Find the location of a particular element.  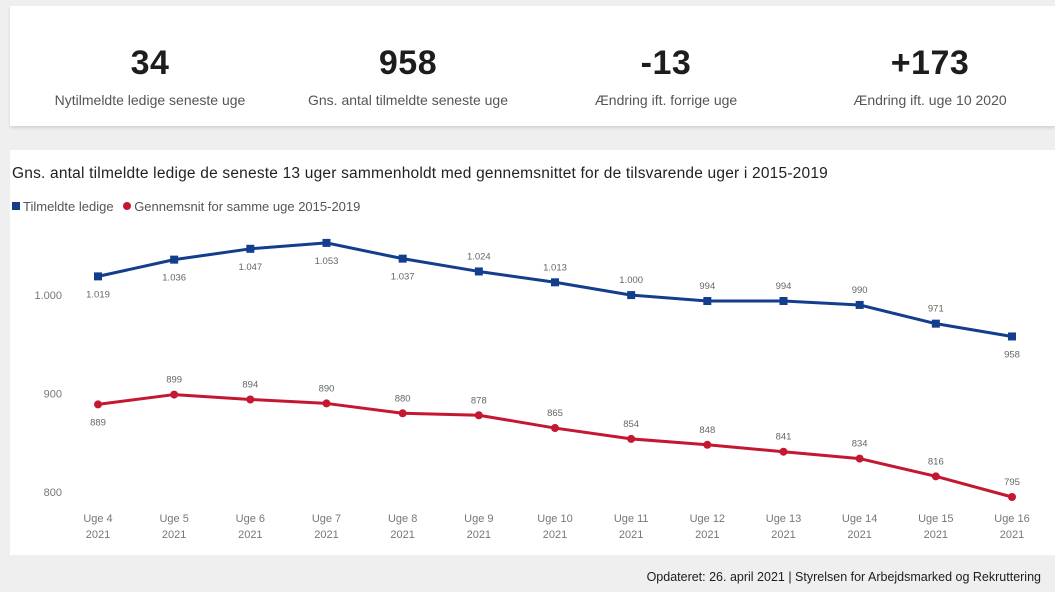

x-tick-label: Uge 10 2021 is located at coordinates (554, 527).